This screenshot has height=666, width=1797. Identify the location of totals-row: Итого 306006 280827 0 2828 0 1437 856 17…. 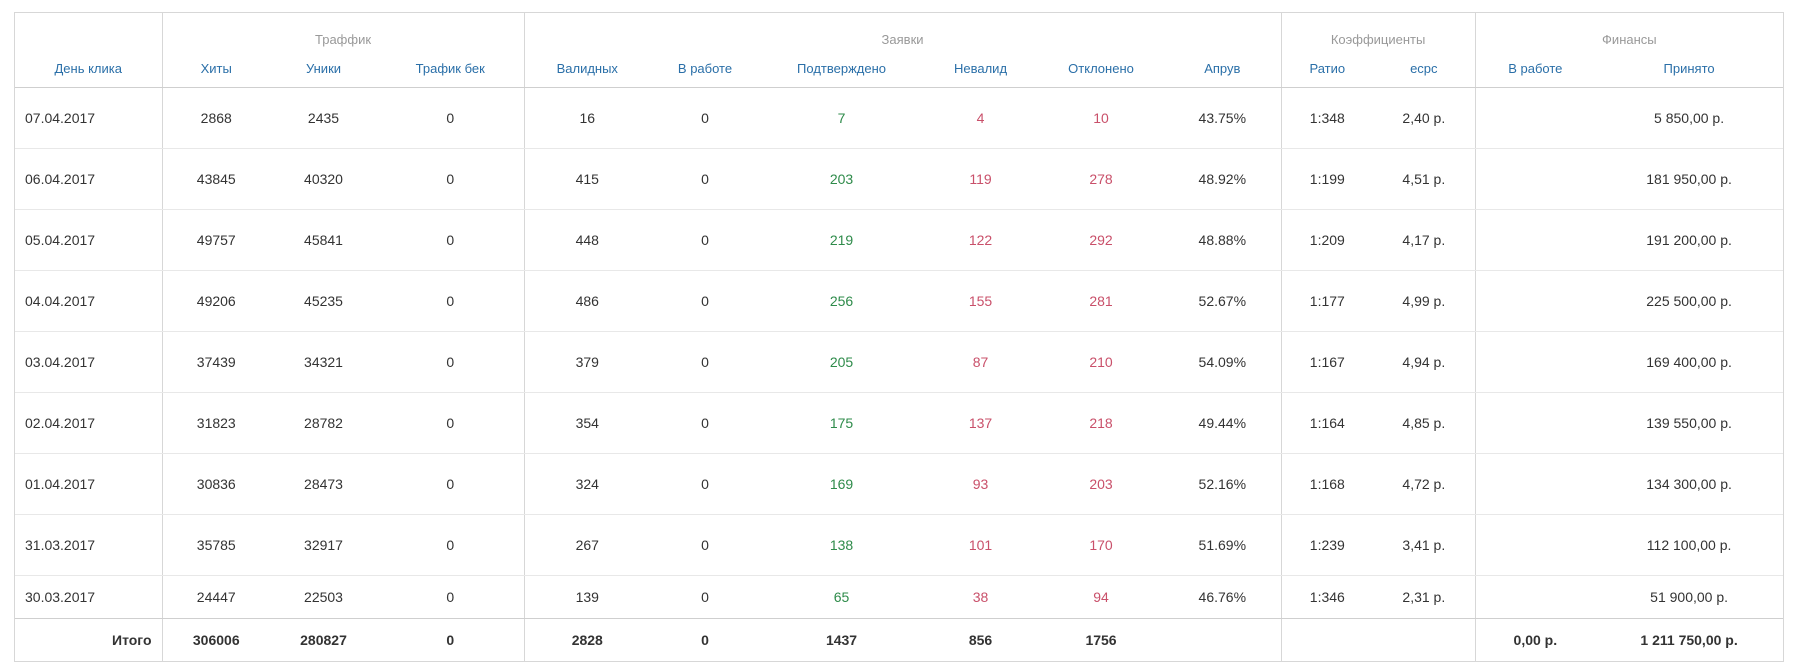
(899, 640).